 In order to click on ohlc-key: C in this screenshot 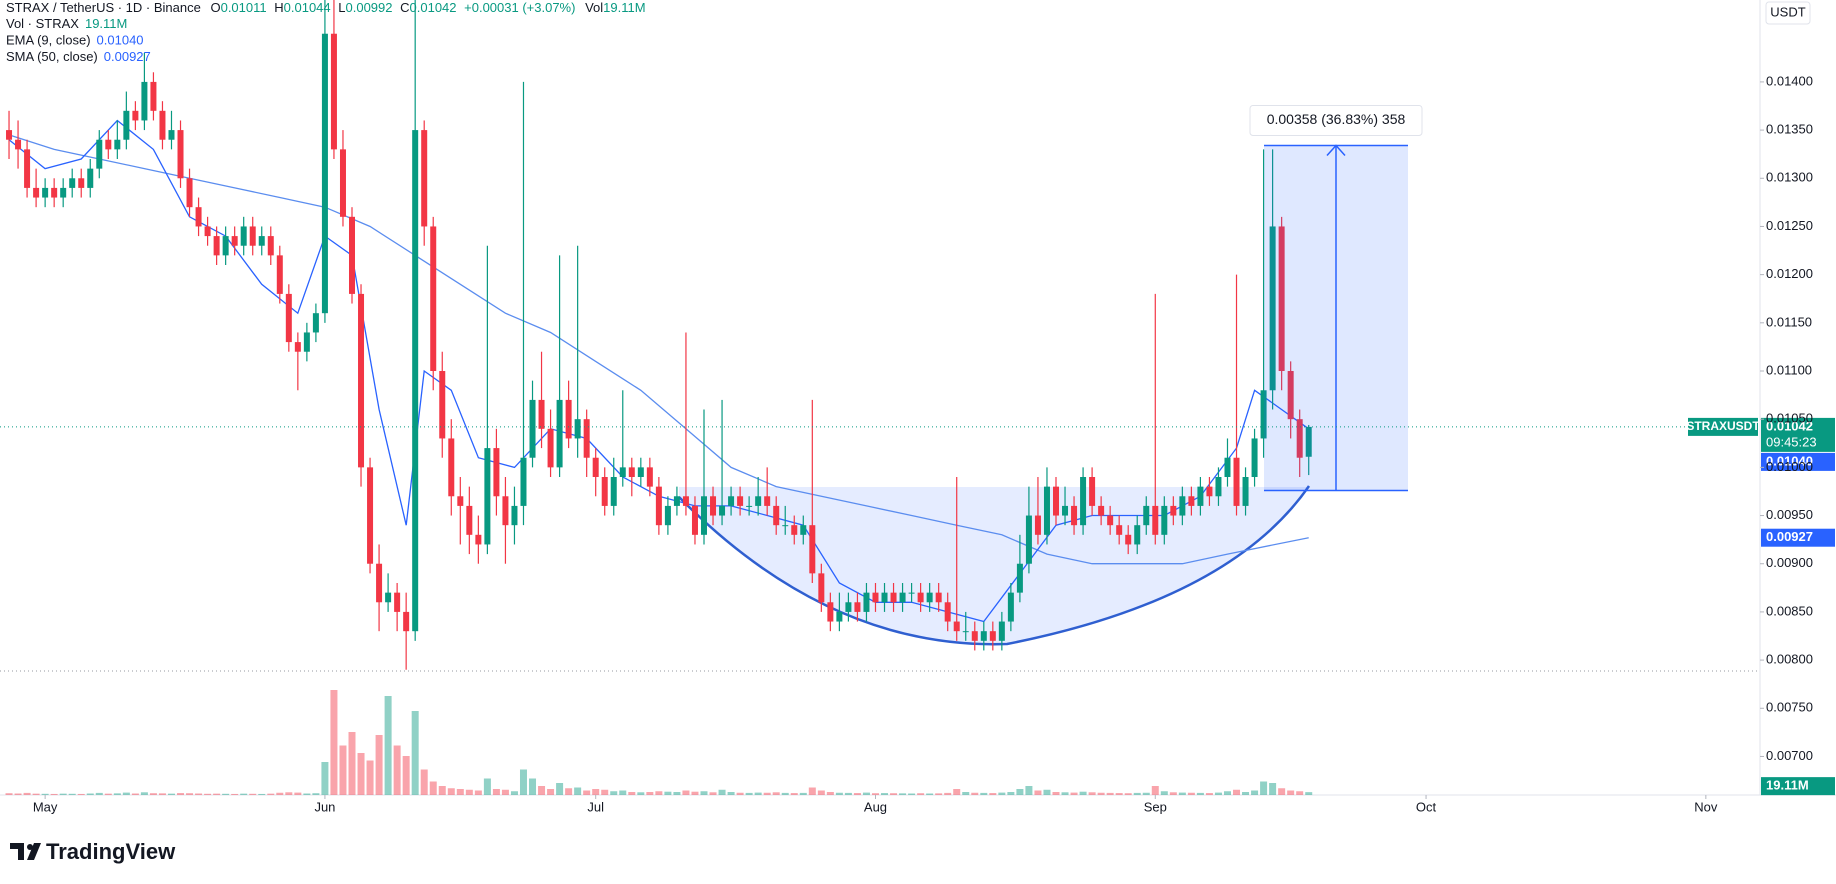, I will do `click(404, 7)`.